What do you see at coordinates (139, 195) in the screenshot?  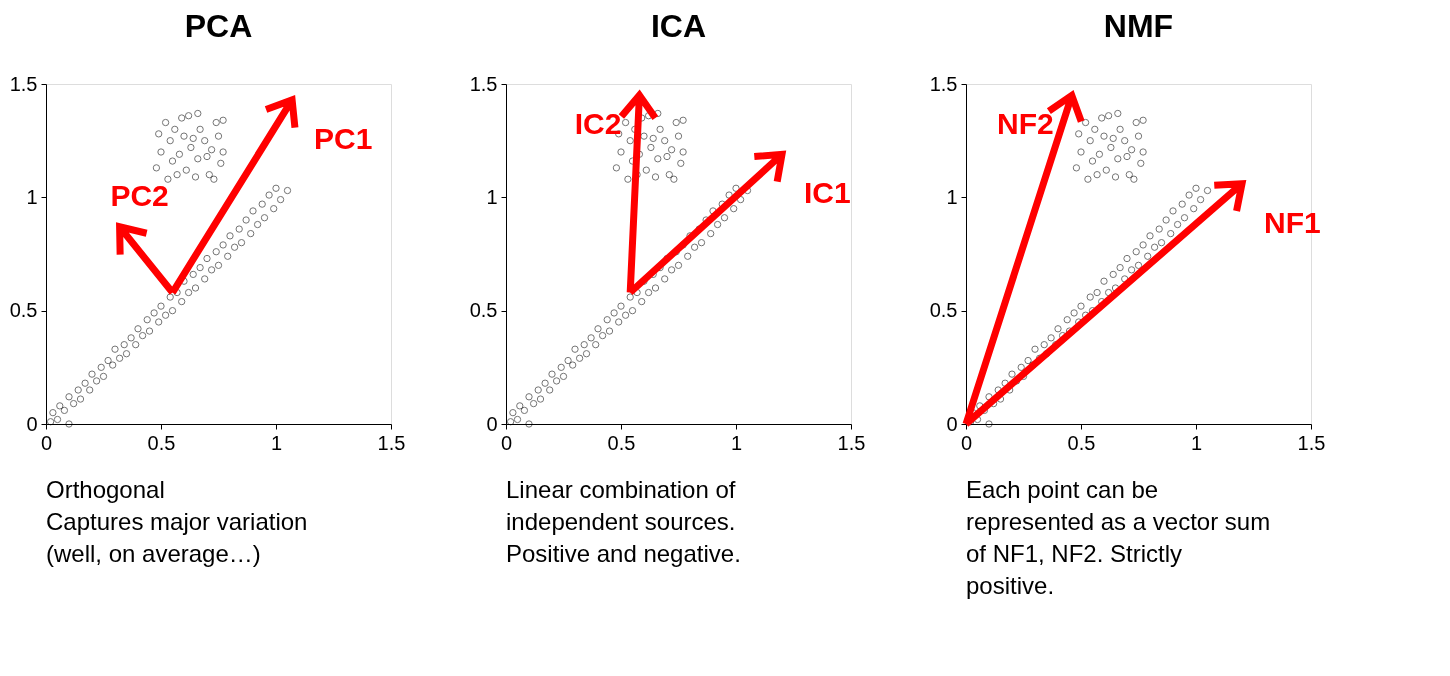 I see `series-label: PC2` at bounding box center [139, 195].